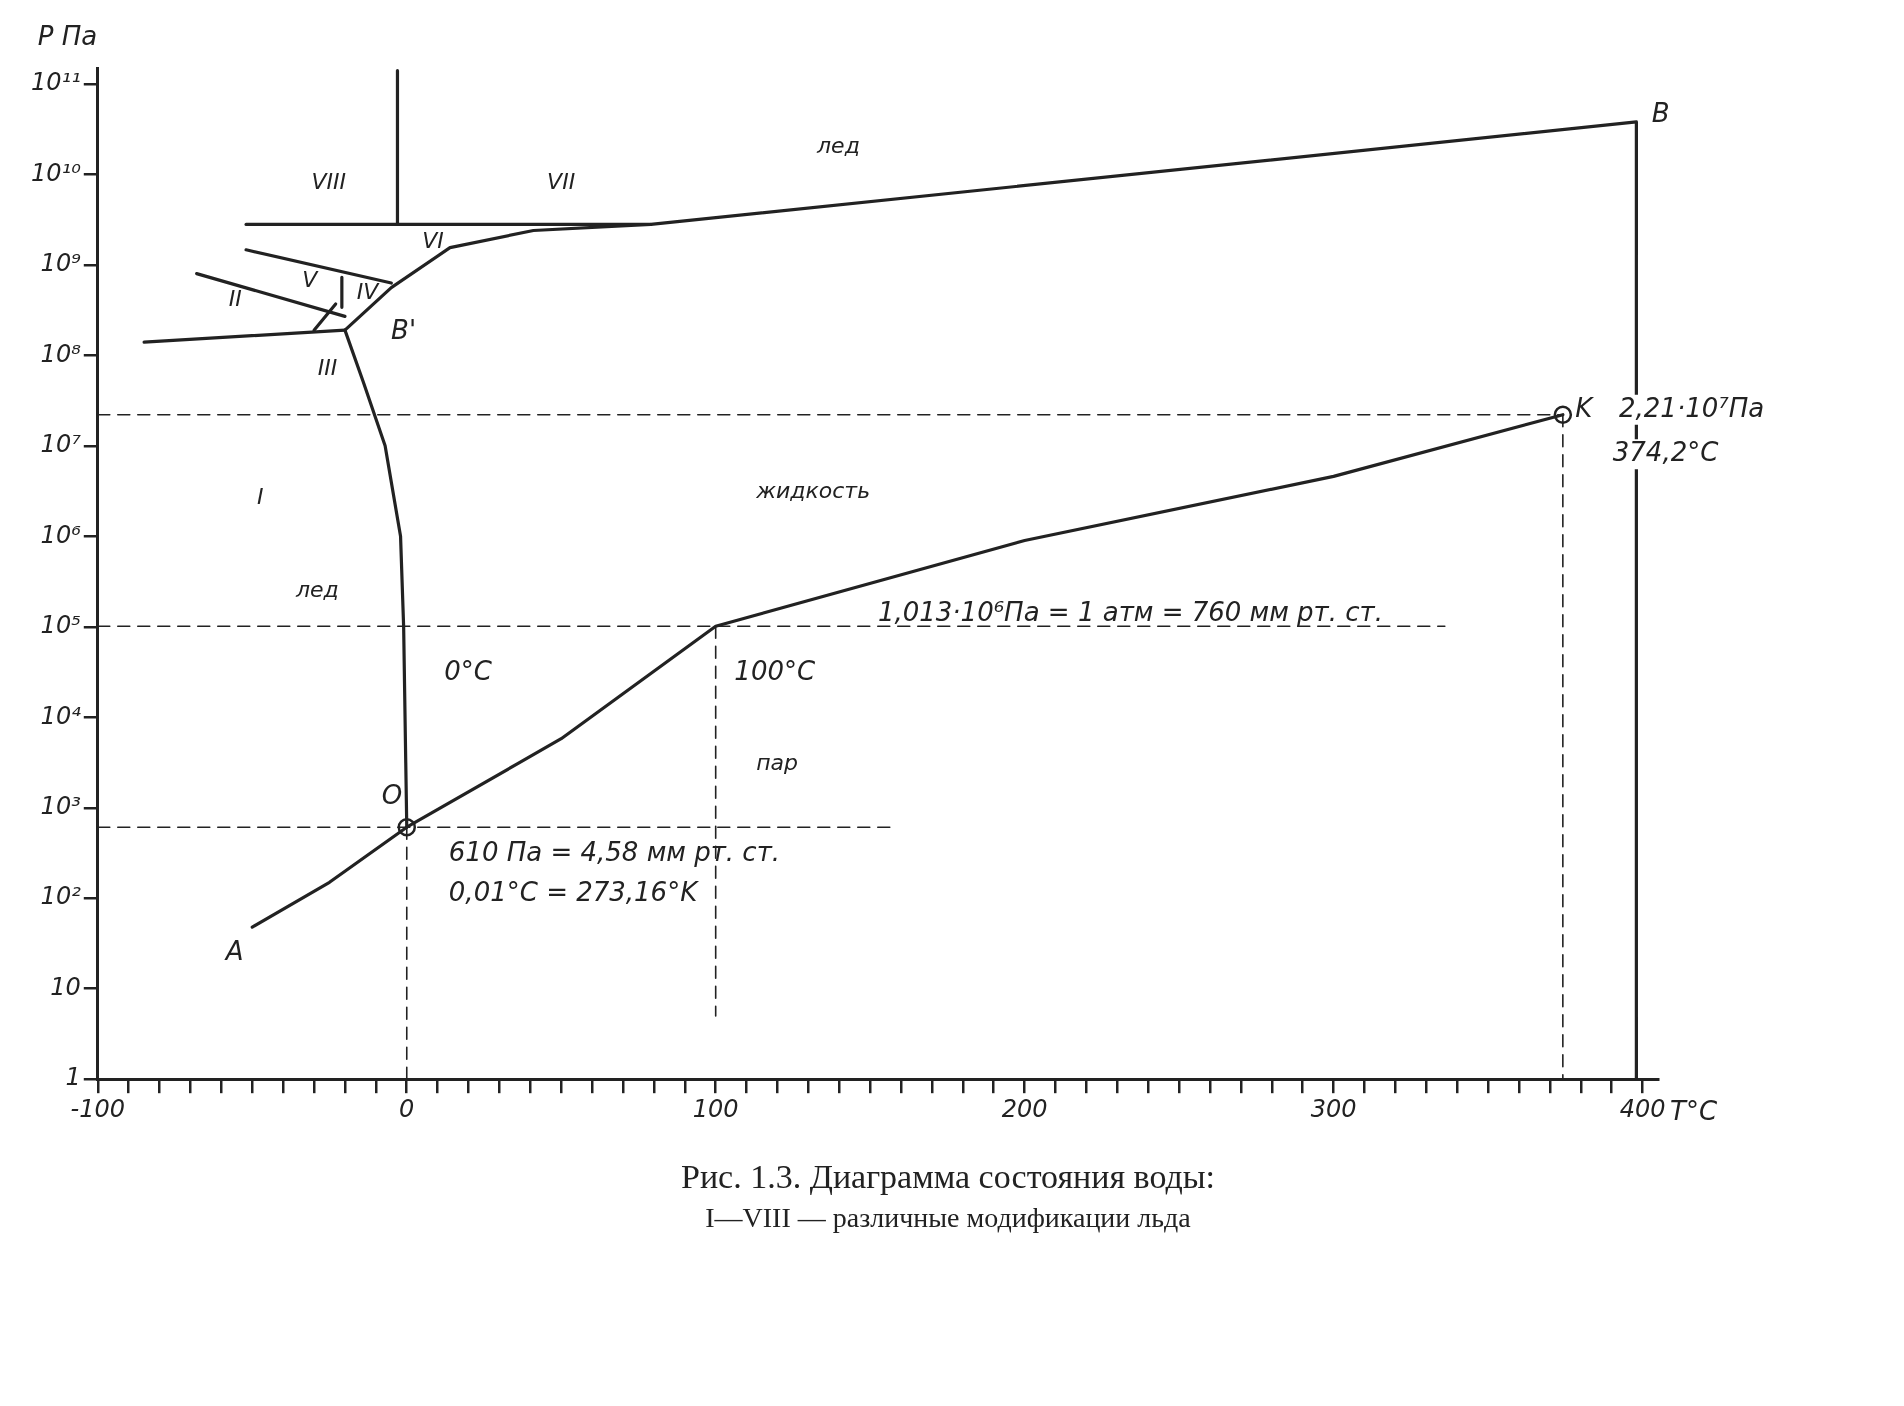 The image size is (1904, 1406). What do you see at coordinates (61, 715) in the screenshot?
I see `y-tick-label: 10⁴` at bounding box center [61, 715].